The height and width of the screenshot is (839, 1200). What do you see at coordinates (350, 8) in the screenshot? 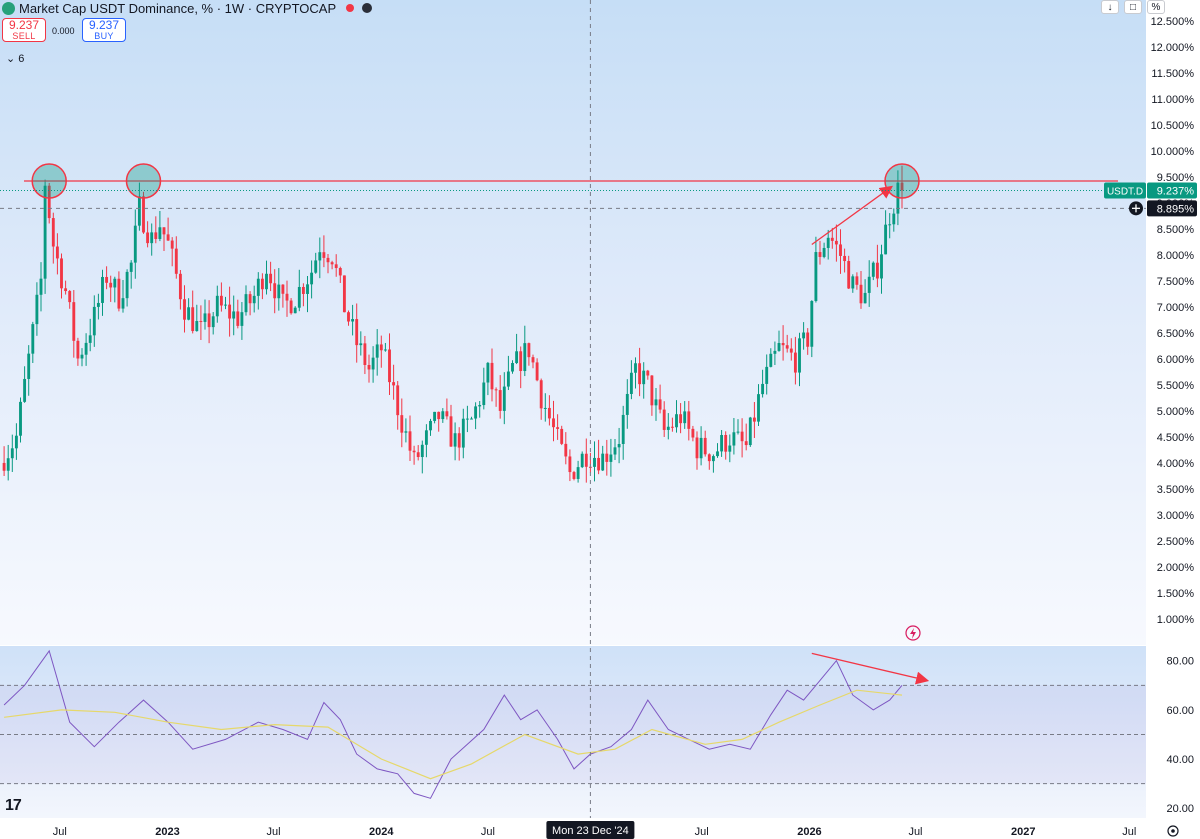
I see `market-closed-dot-icon` at bounding box center [350, 8].